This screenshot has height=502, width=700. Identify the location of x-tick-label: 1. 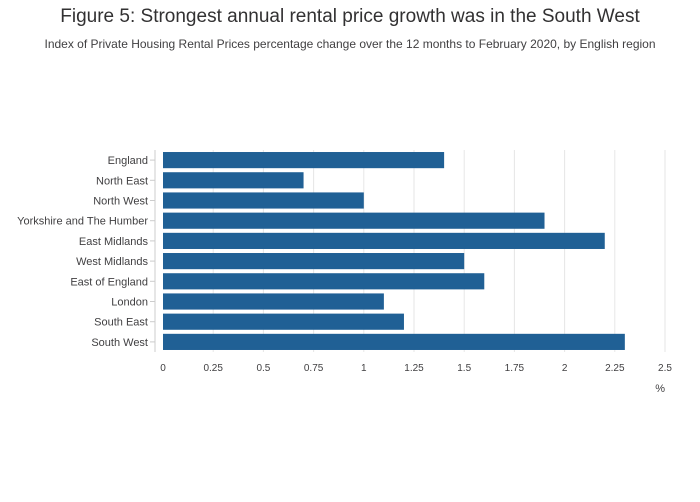
(364, 368).